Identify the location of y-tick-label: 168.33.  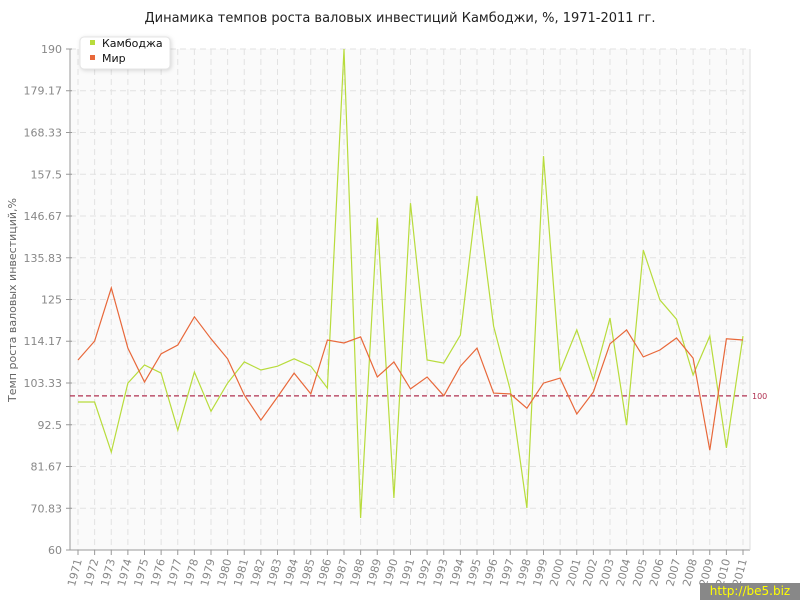
(43, 133).